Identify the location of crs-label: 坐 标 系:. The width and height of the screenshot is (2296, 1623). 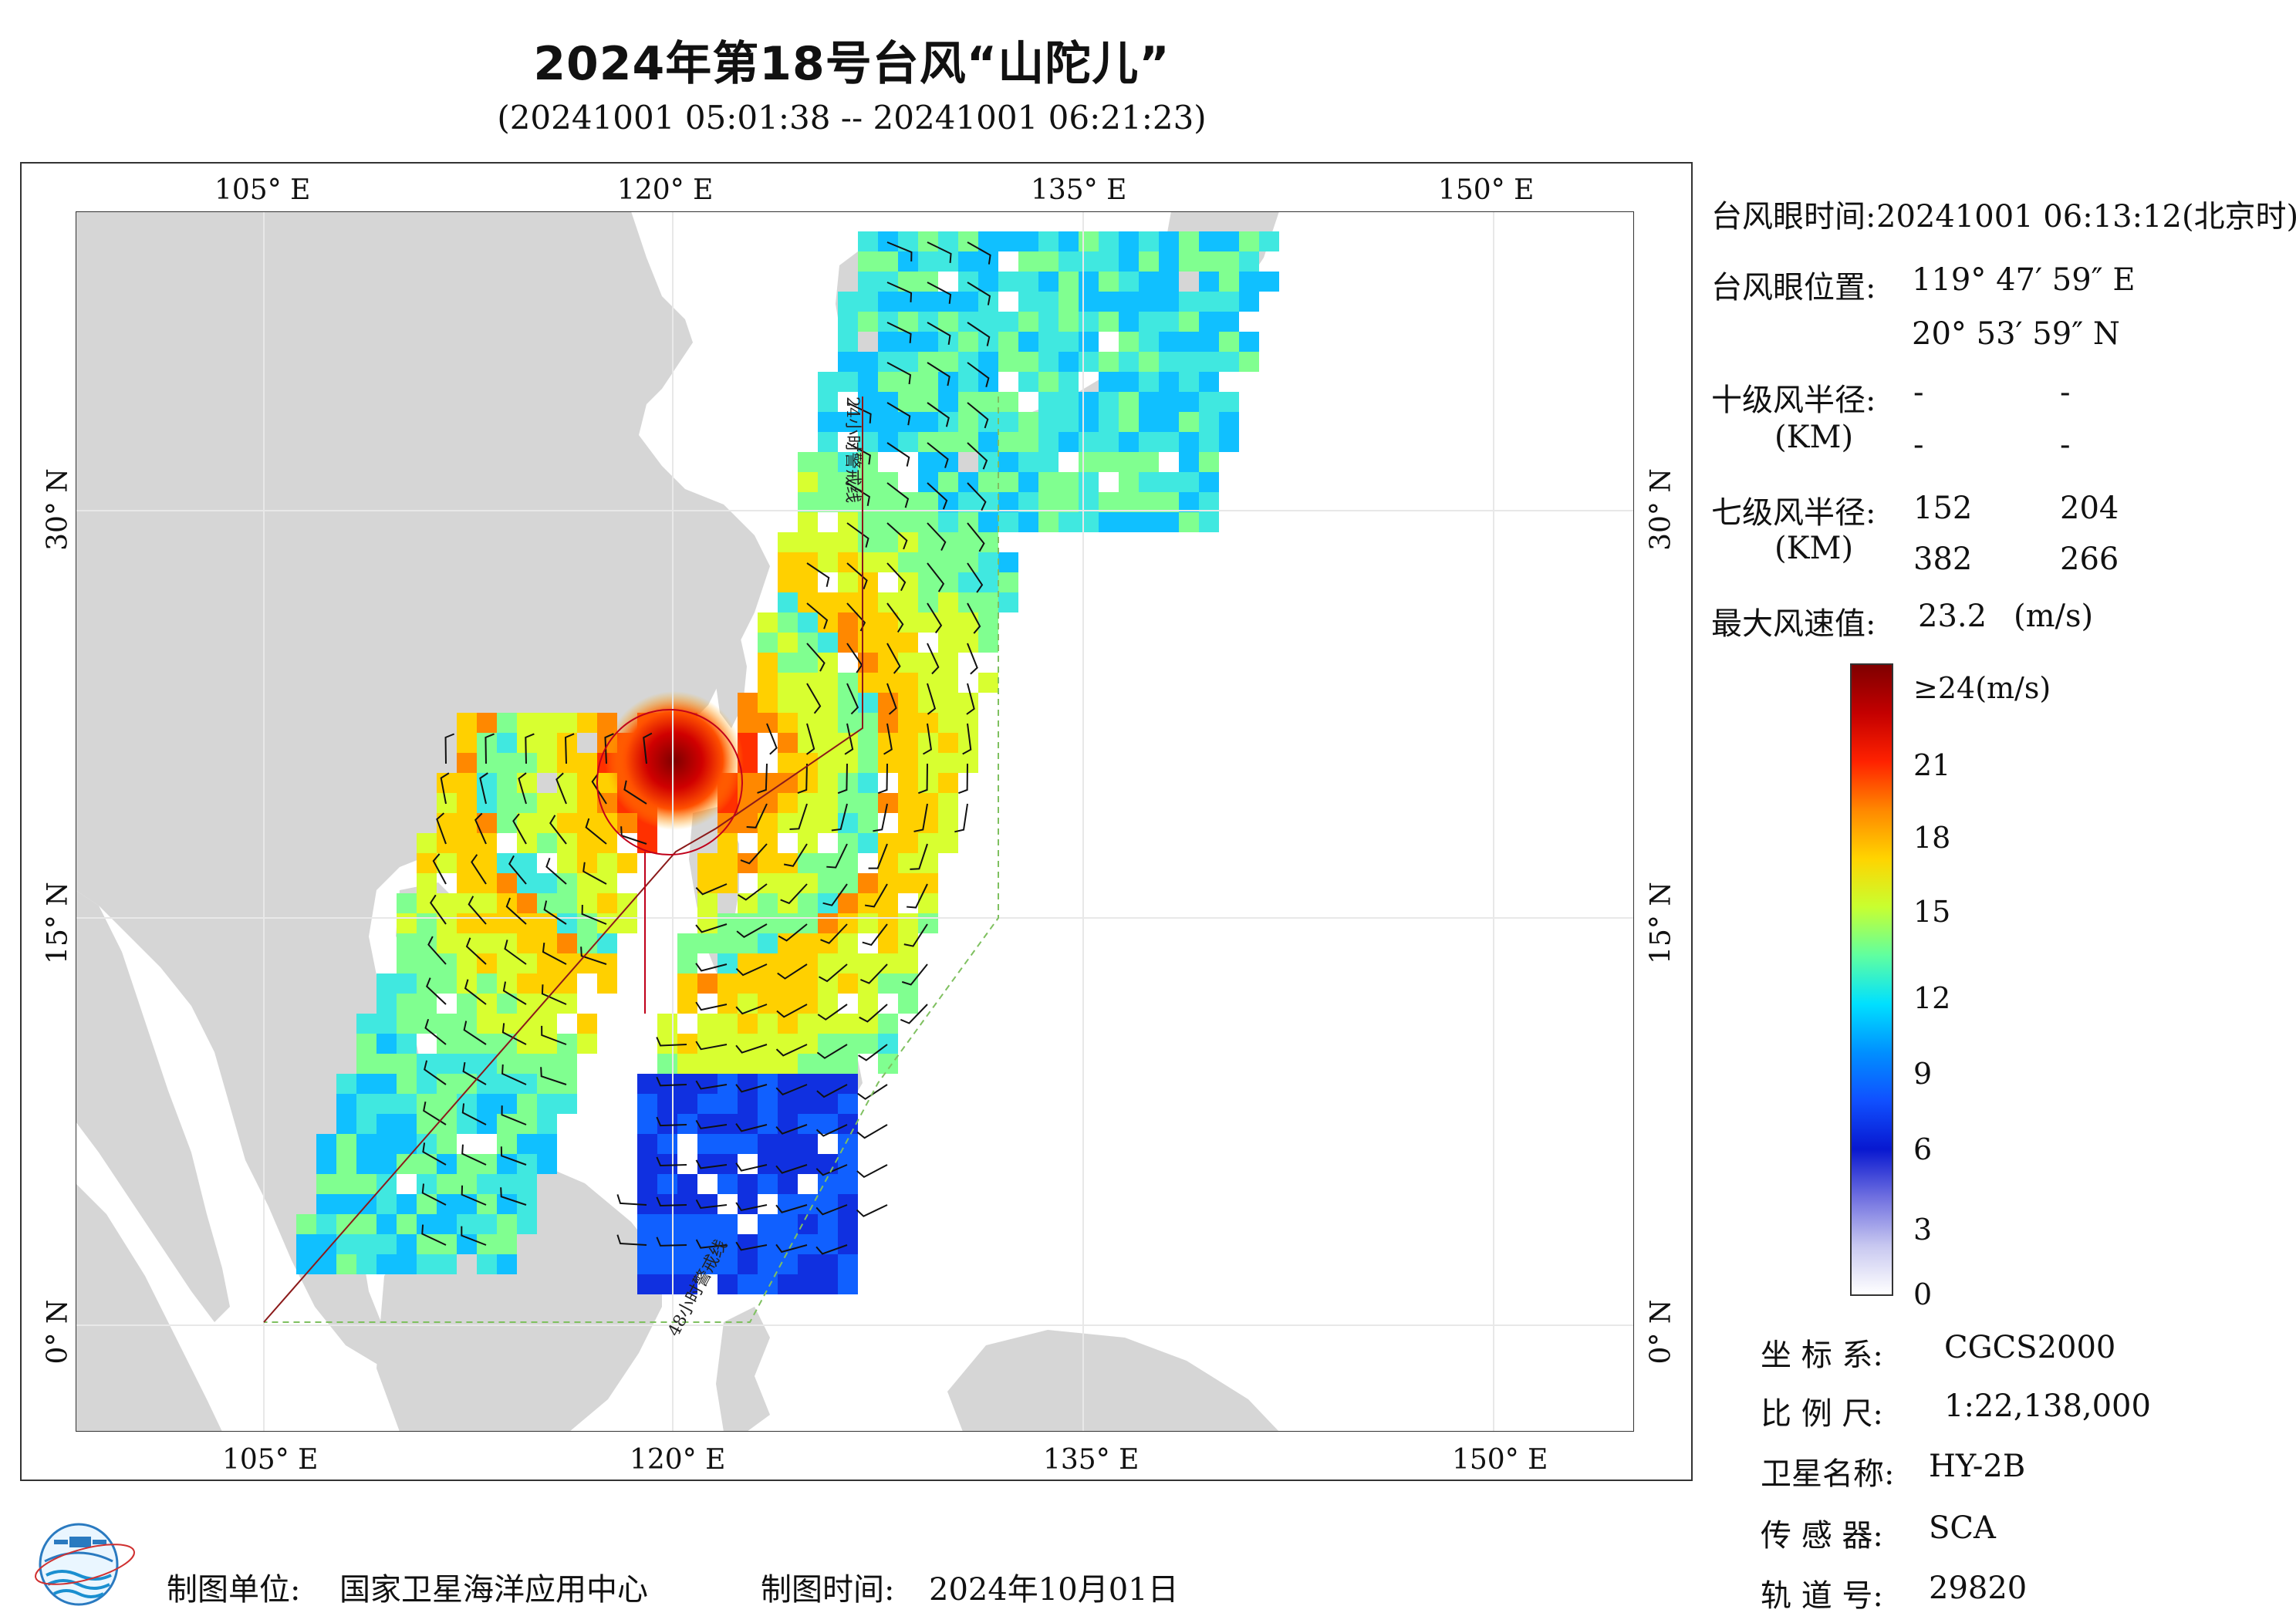
(1822, 1355).